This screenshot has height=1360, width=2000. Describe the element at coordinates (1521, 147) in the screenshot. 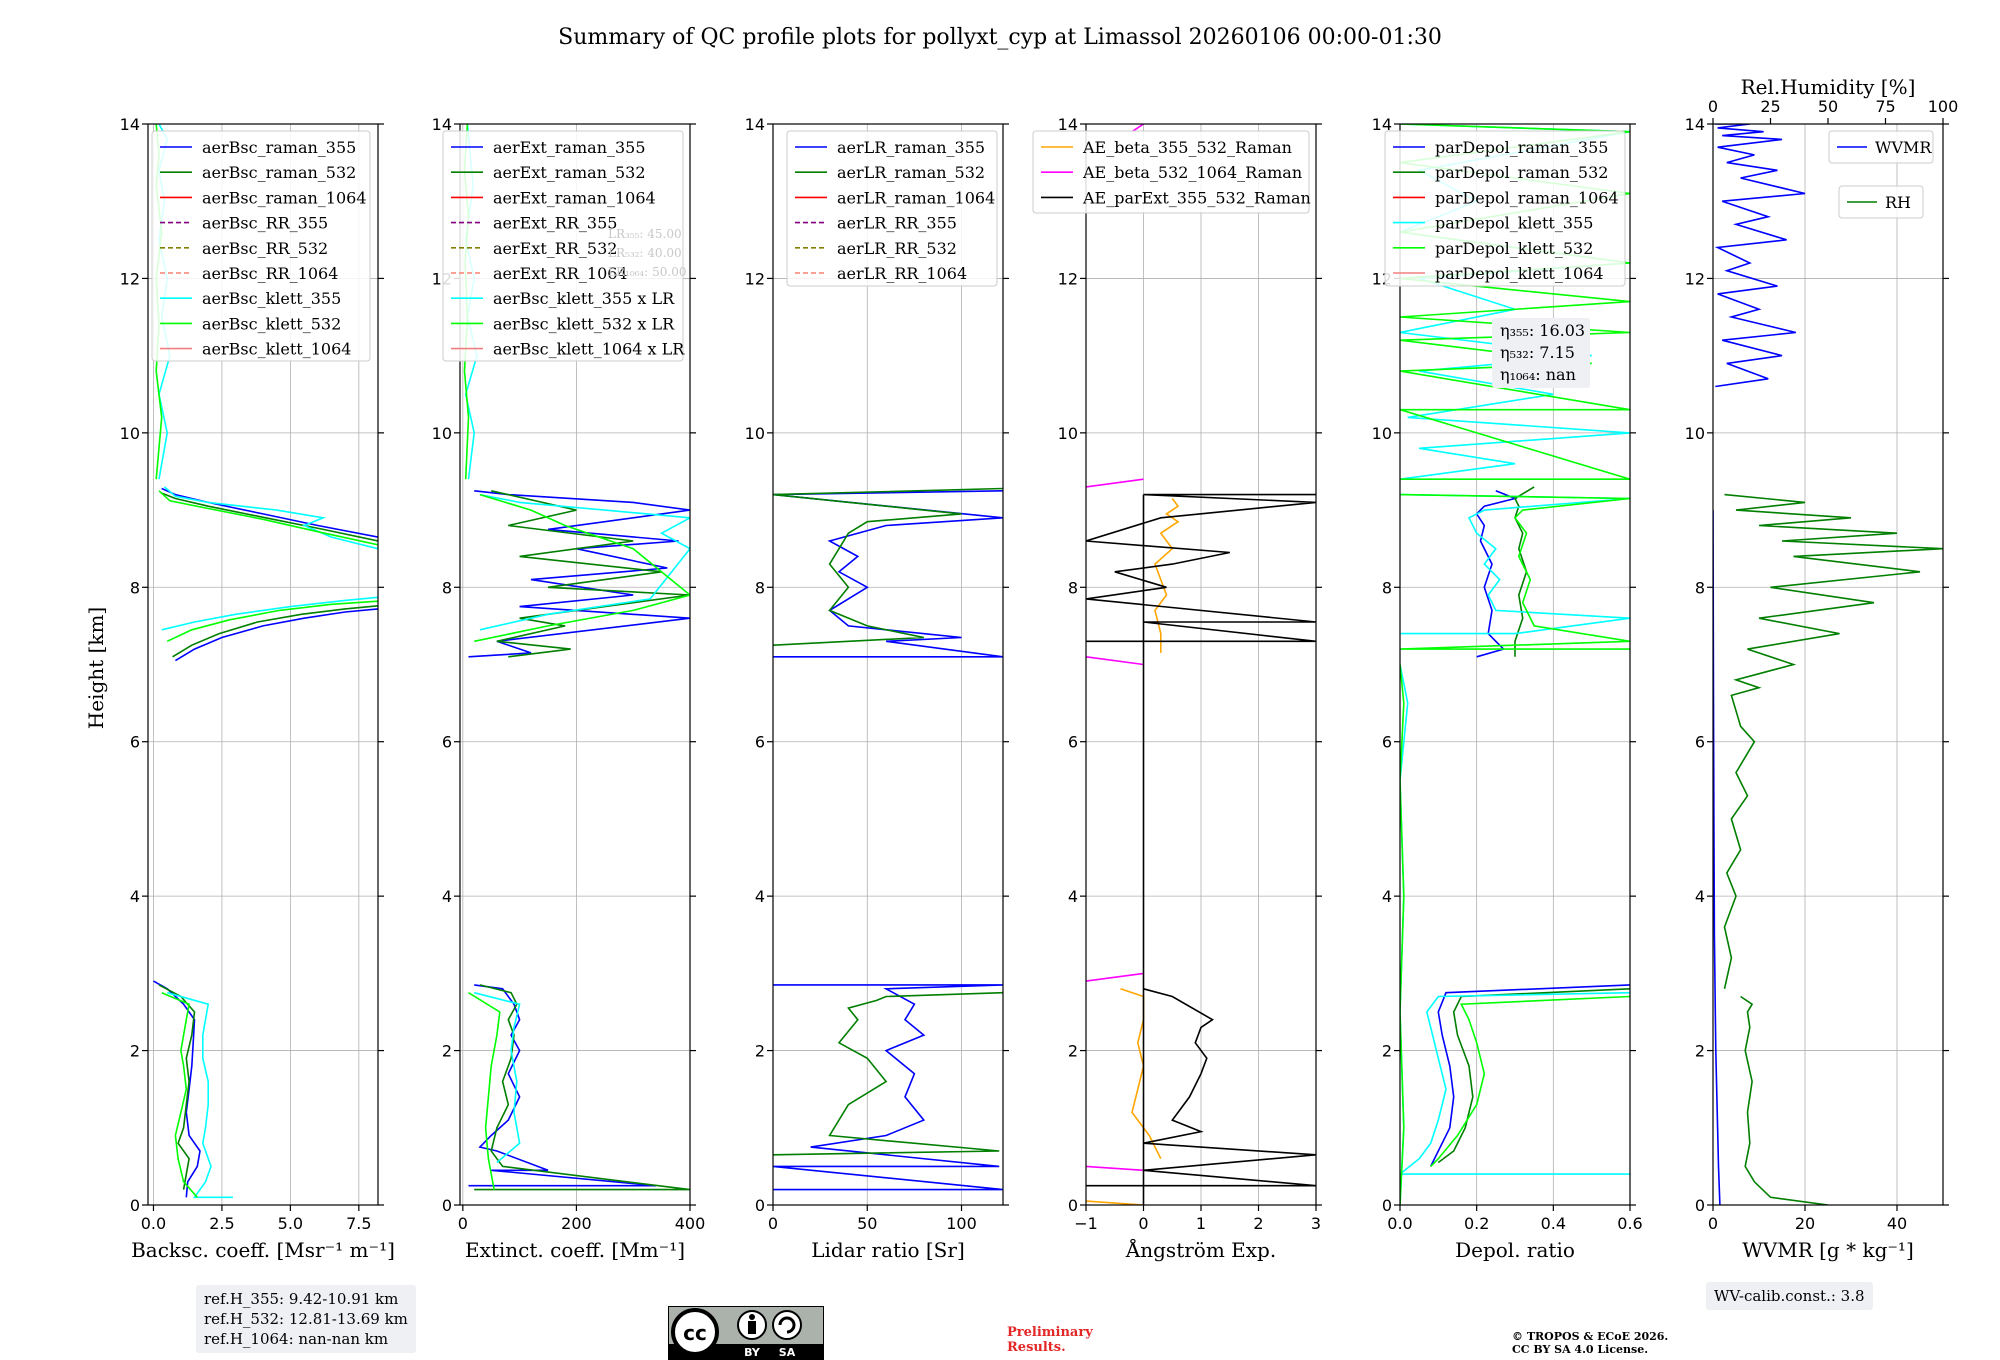

I see `legend-entry: parDepol_raman_355` at that location.